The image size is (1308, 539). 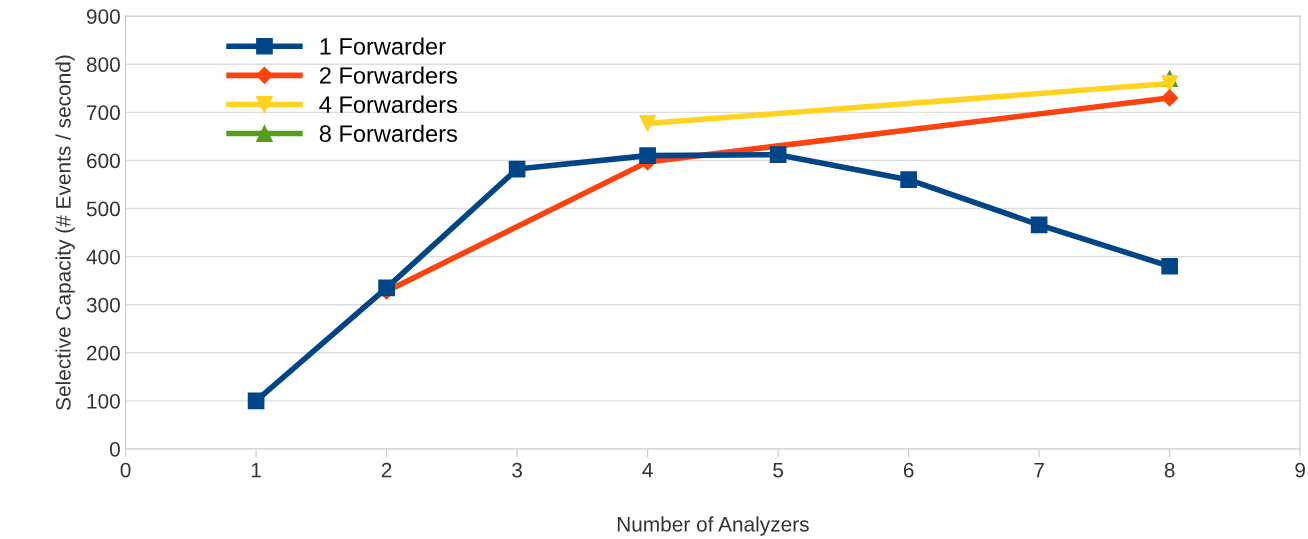 What do you see at coordinates (778, 470) in the screenshot?
I see `x-tick-label: 5` at bounding box center [778, 470].